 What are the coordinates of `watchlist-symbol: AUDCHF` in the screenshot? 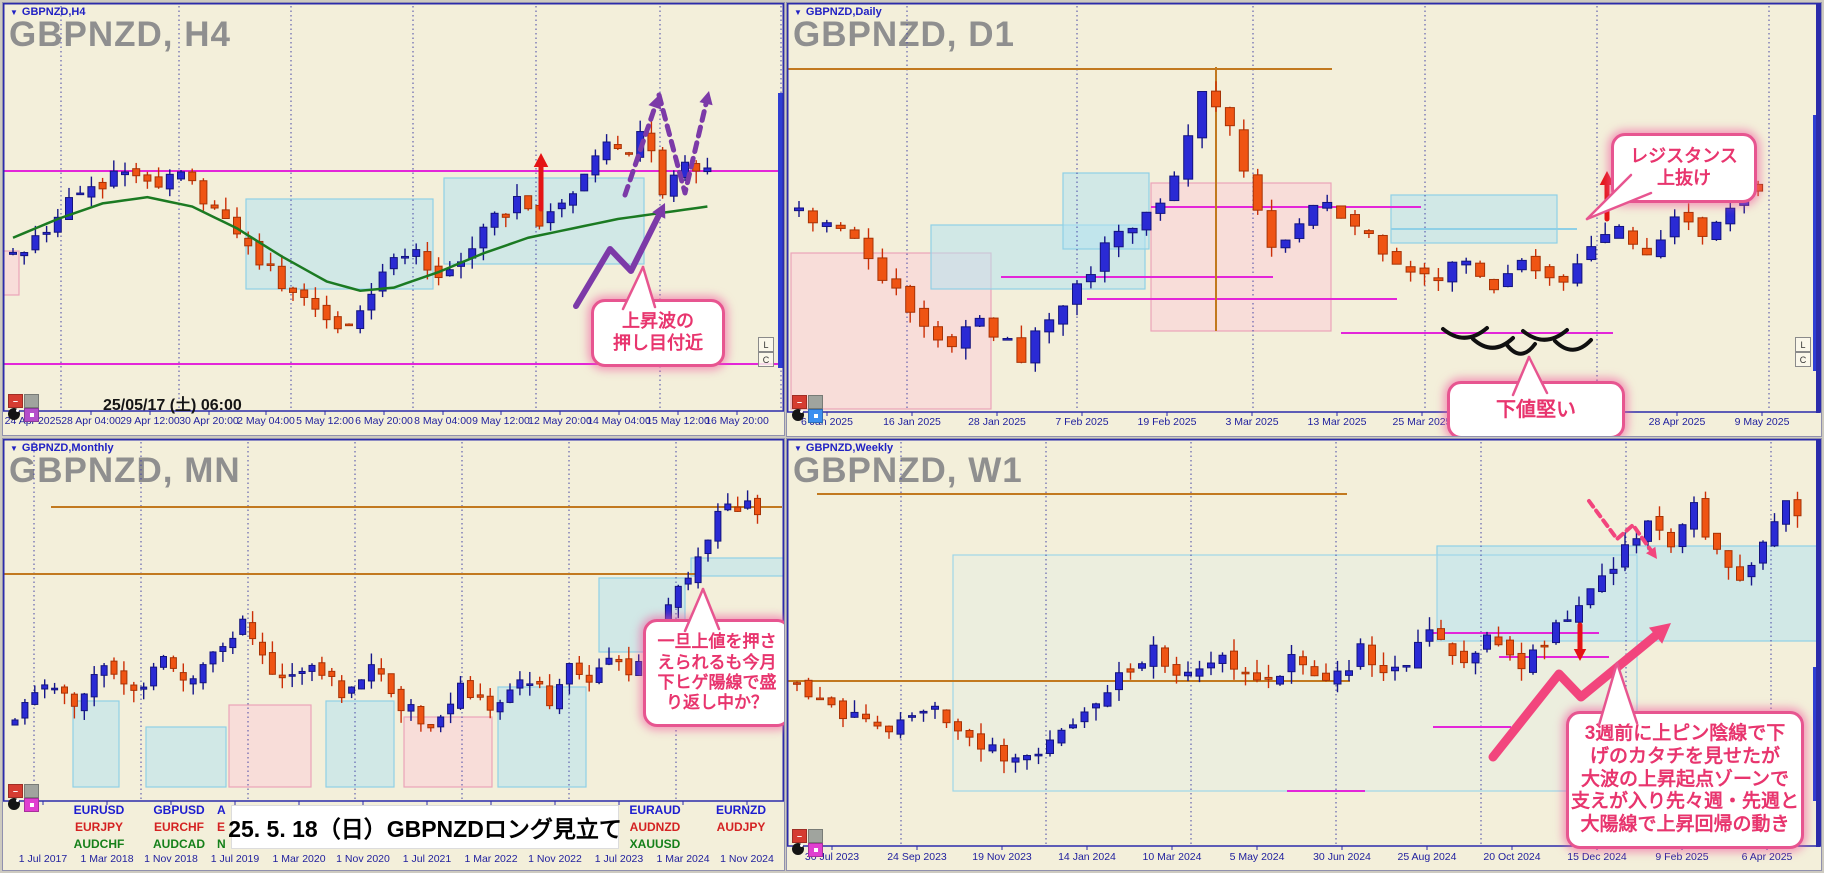 It's located at (99, 844).